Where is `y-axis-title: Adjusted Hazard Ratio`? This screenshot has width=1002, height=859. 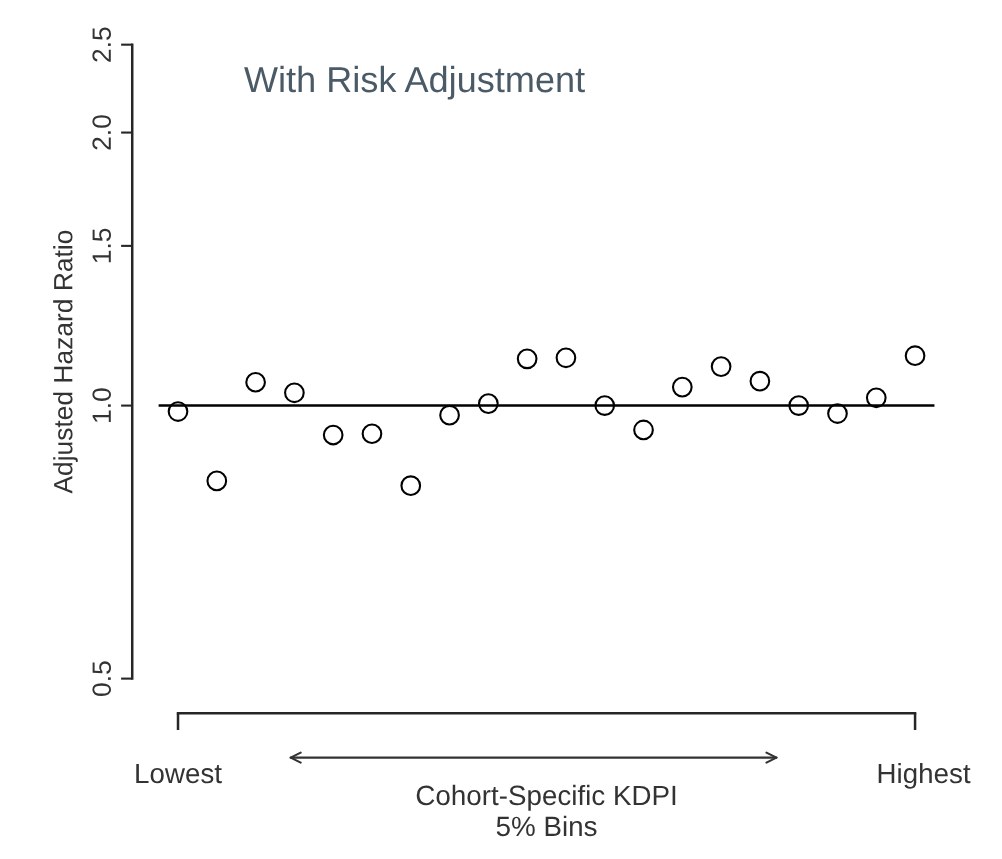 y-axis-title: Adjusted Hazard Ratio is located at coordinates (65, 362).